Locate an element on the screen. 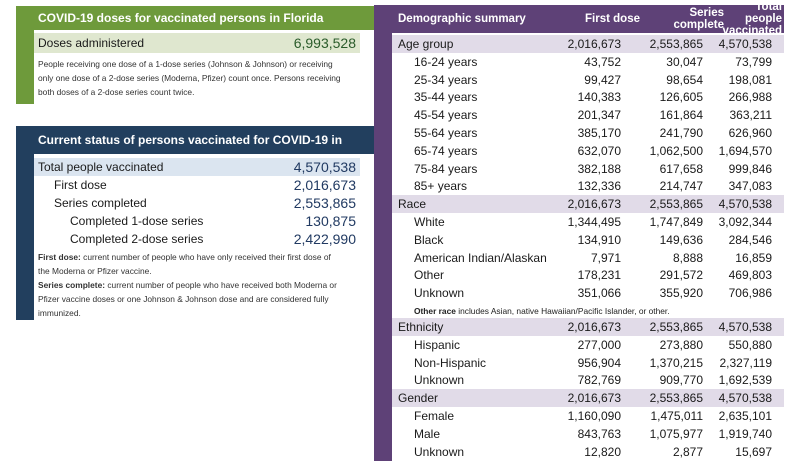 This screenshot has width=800, height=466. table-row: 65-74 years 632,070 1,062,500 1,694,570 is located at coordinates (588, 151).